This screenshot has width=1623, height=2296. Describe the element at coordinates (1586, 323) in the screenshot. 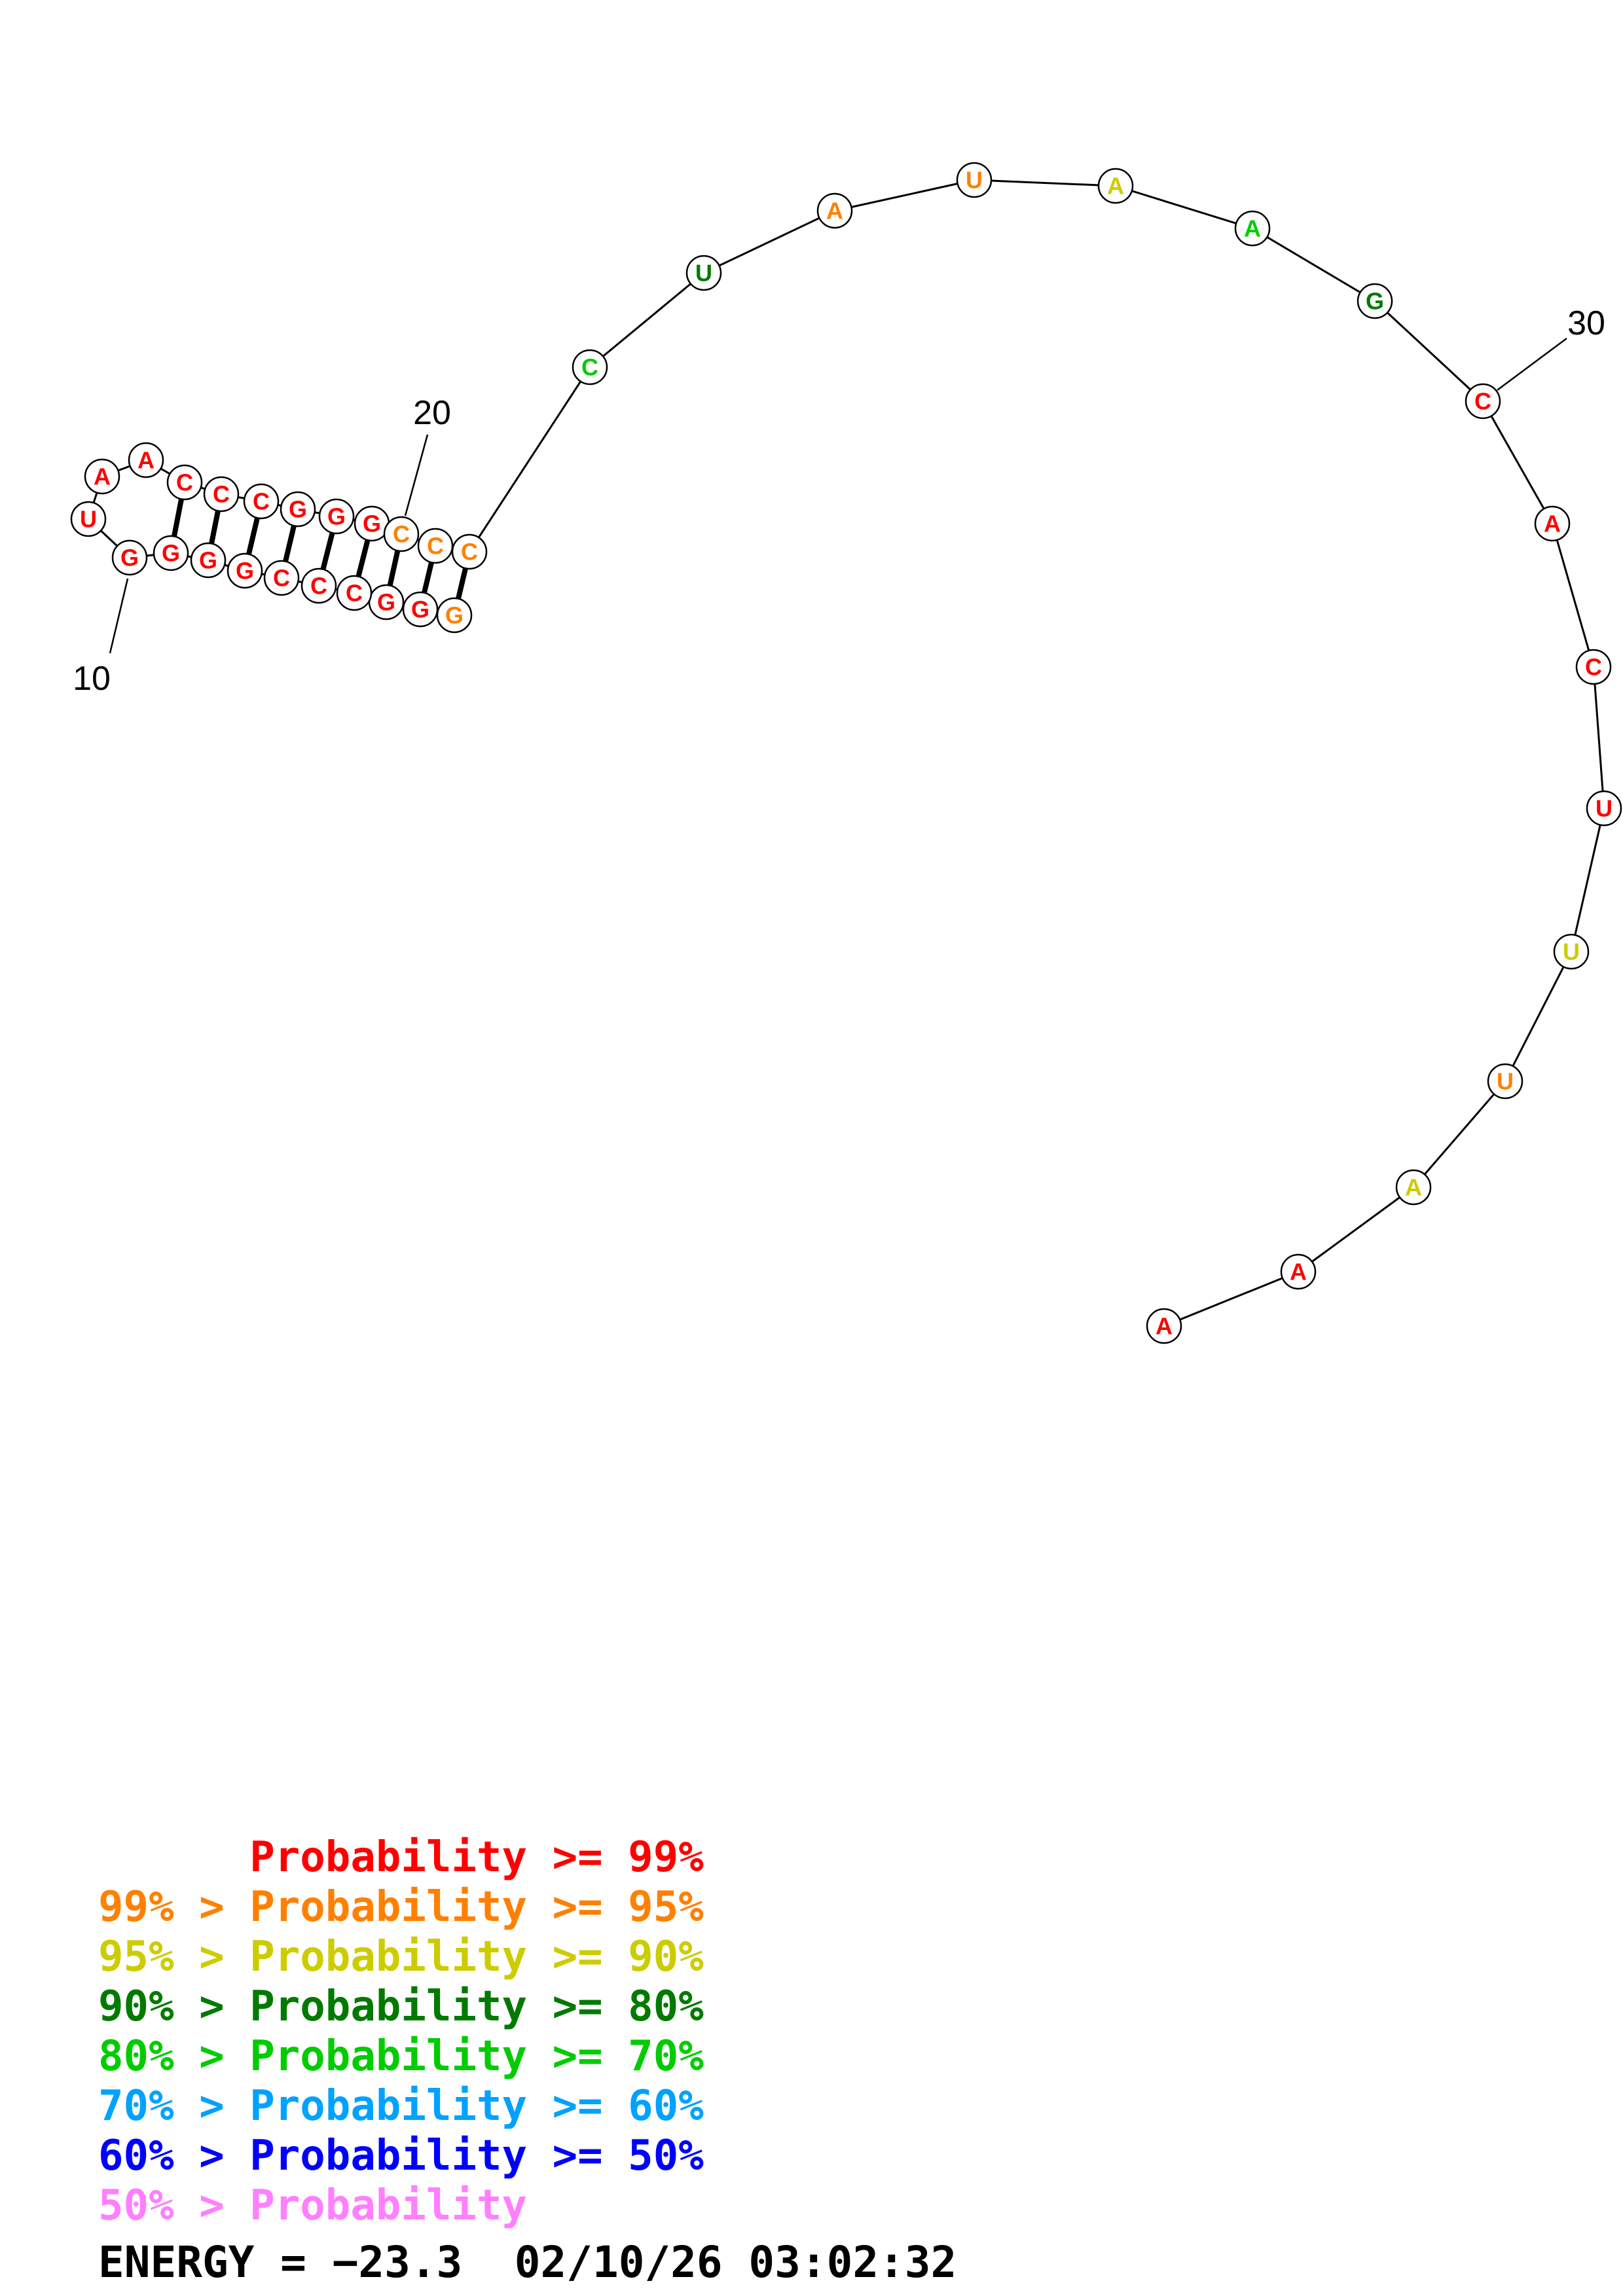

I see `position-label: 30` at that location.